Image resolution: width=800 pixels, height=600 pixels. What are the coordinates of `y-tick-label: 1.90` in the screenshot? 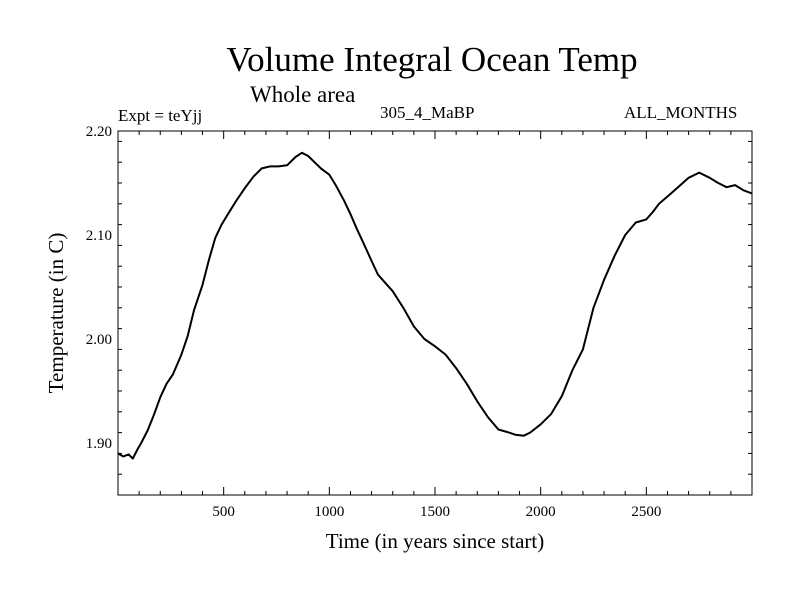 It's located at (99, 444).